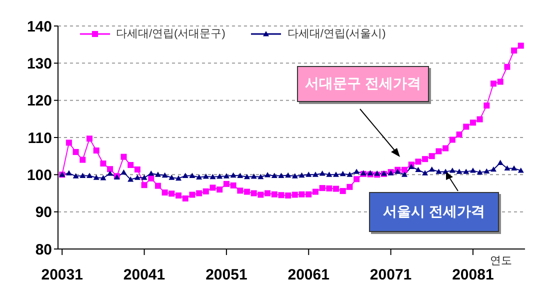 The image size is (550, 296). Describe the element at coordinates (39, 101) in the screenshot. I see `y-tick-label: 120` at that location.